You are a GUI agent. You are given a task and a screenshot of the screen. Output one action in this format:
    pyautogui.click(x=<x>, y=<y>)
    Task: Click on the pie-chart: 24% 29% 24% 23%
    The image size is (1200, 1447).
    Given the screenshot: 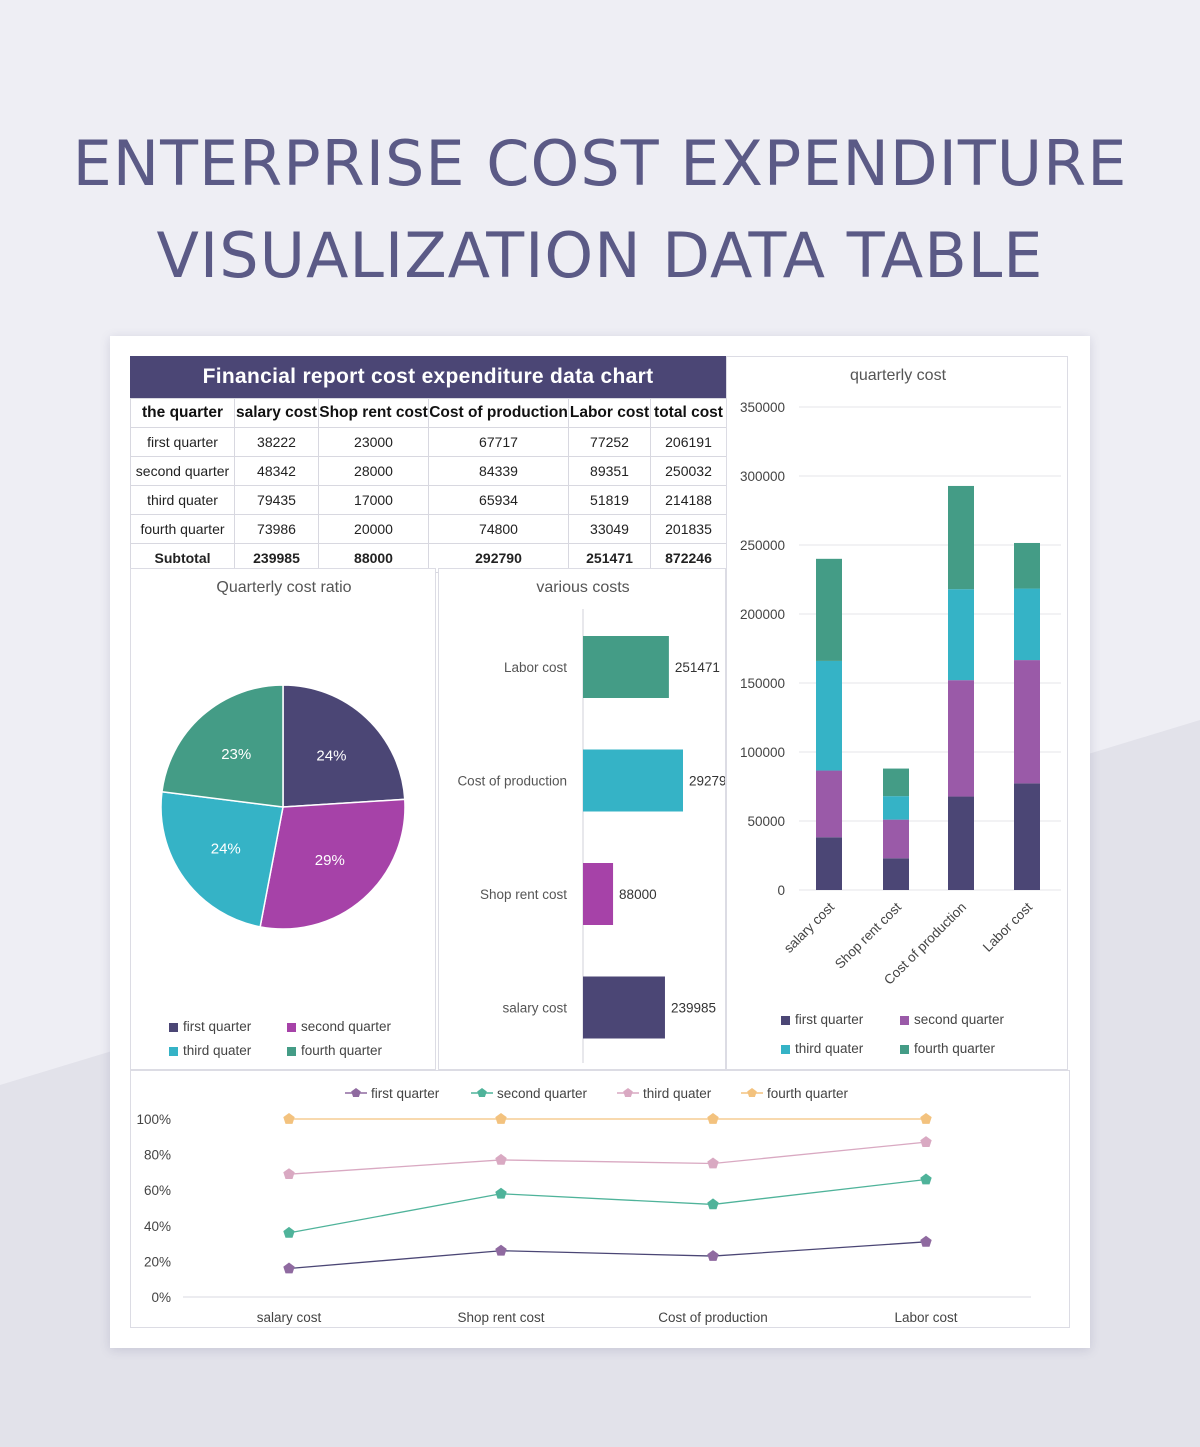 What is the action you would take?
    pyautogui.click(x=283, y=807)
    